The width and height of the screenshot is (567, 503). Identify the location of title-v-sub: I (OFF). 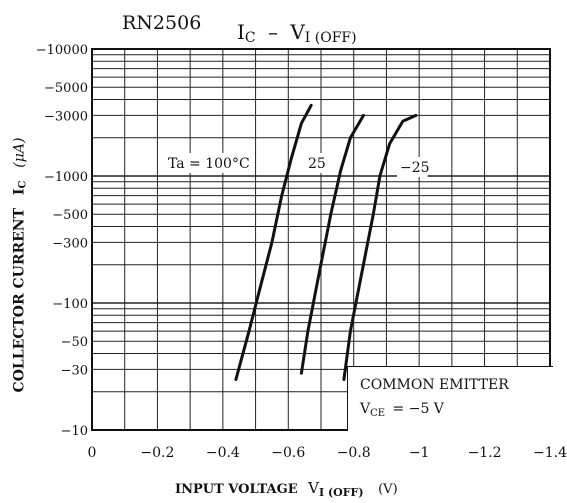
(330, 38).